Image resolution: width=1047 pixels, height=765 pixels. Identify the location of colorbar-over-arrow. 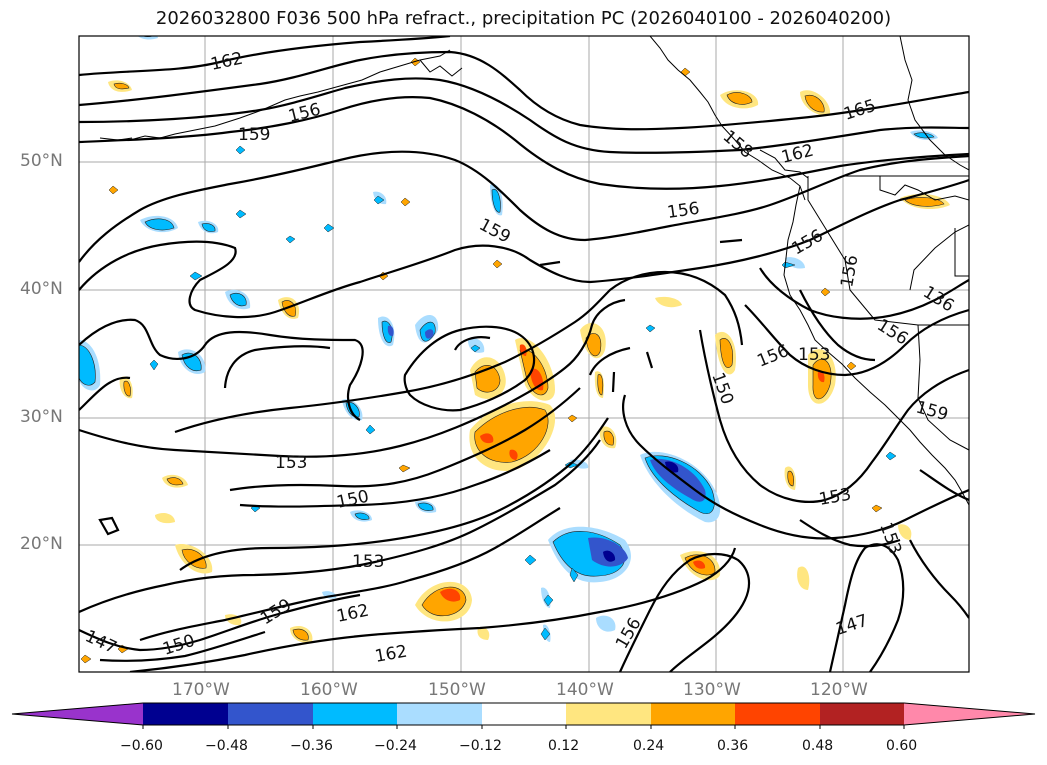
(969, 714).